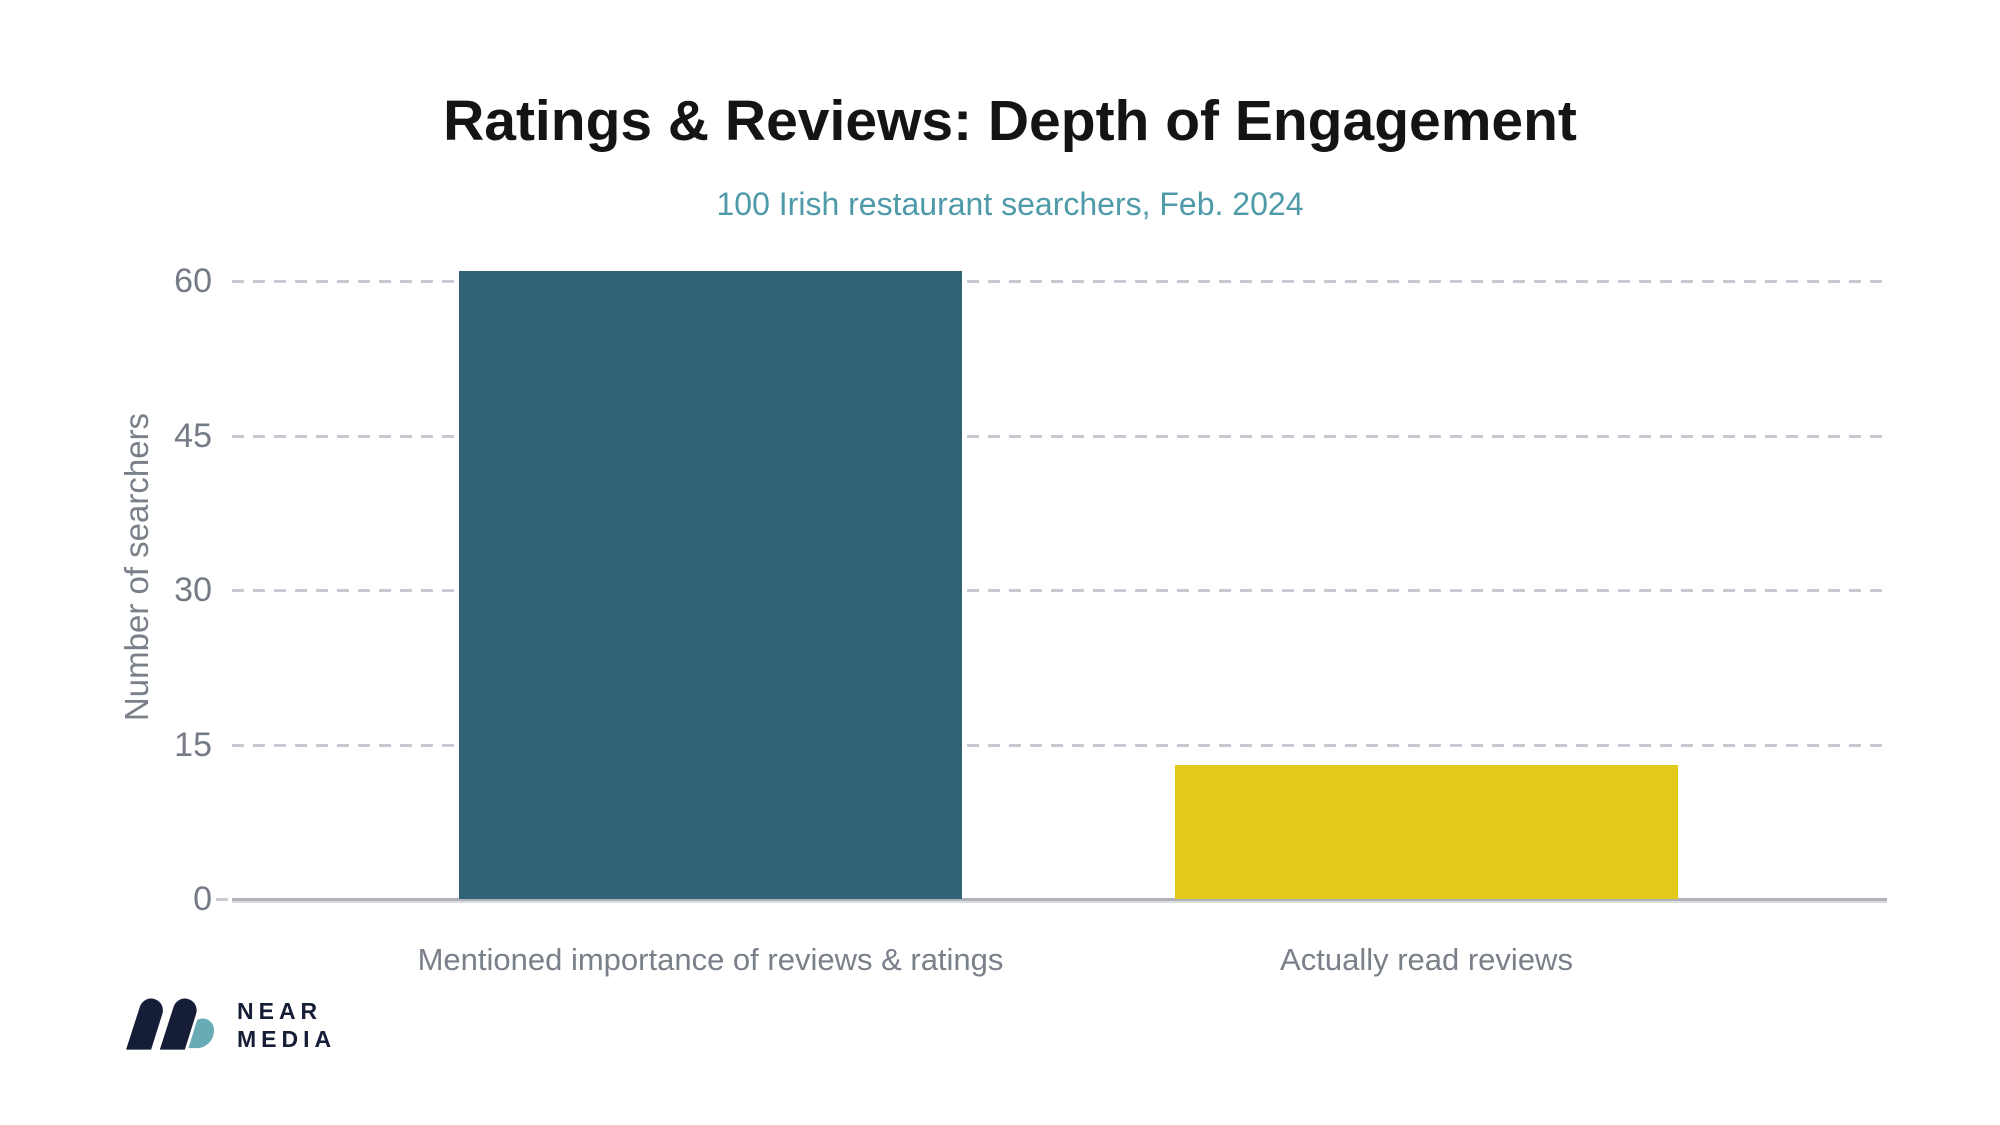  What do you see at coordinates (280, 1011) in the screenshot?
I see `wordmark-line-near: NEAR` at bounding box center [280, 1011].